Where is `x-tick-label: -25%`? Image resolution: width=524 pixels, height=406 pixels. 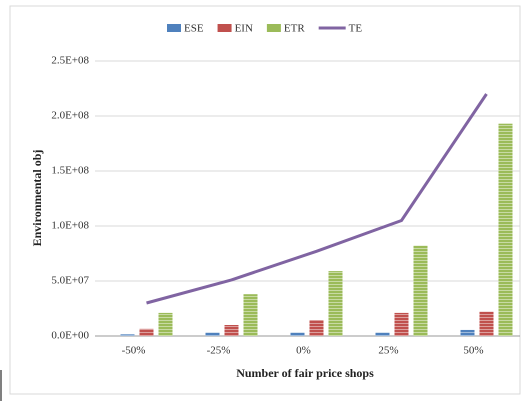
x-tick-label: -25% is located at coordinates (219, 351).